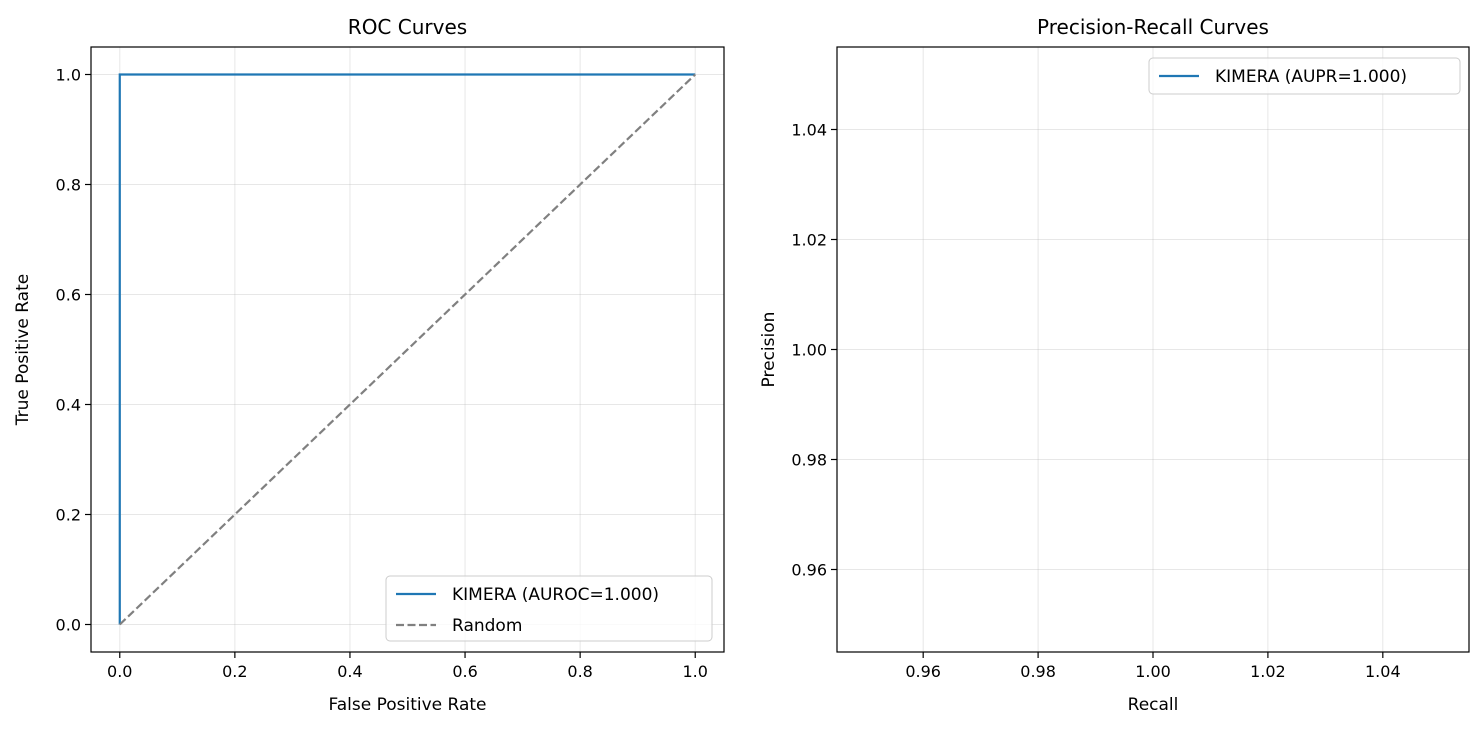 Image resolution: width=1484 pixels, height=731 pixels. I want to click on y-tick-label: 1.00, so click(809, 350).